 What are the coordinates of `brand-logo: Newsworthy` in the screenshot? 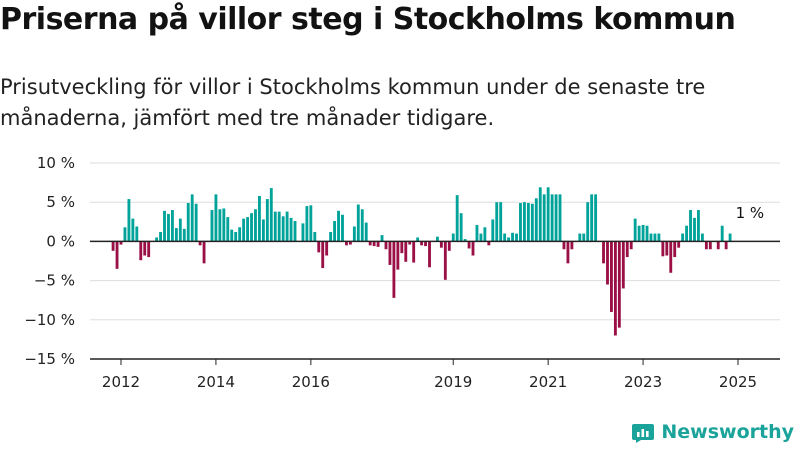 It's located at (712, 432).